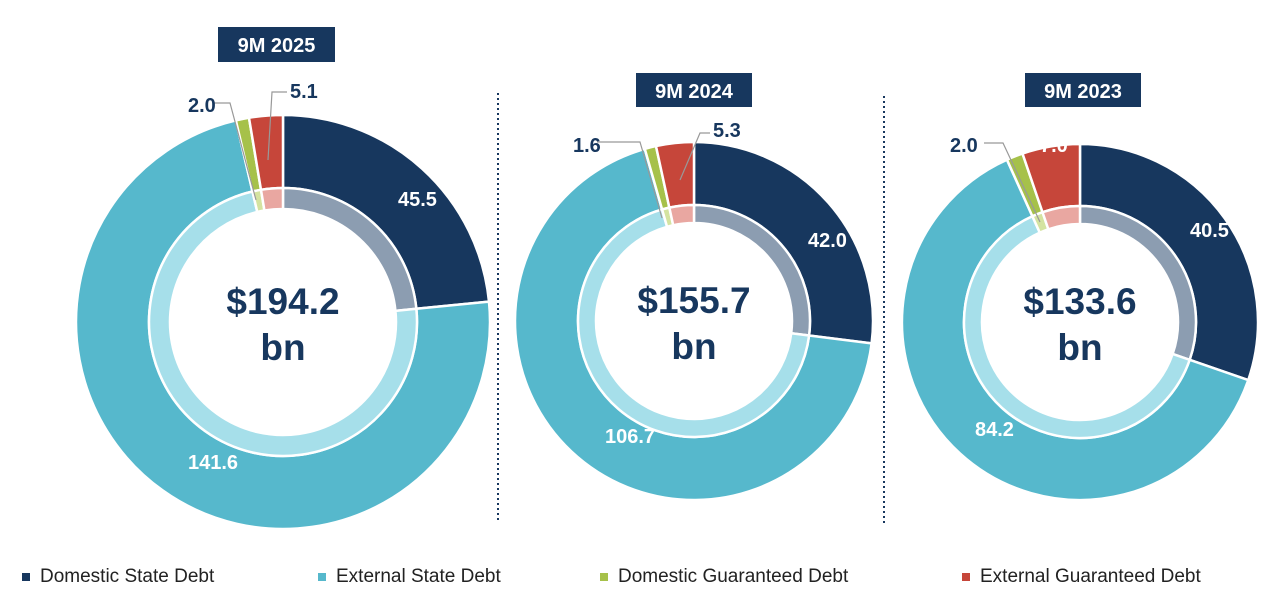 Image resolution: width=1266 pixels, height=606 pixels. I want to click on legend-label: Domestic Guaranteed Debt, so click(733, 576).